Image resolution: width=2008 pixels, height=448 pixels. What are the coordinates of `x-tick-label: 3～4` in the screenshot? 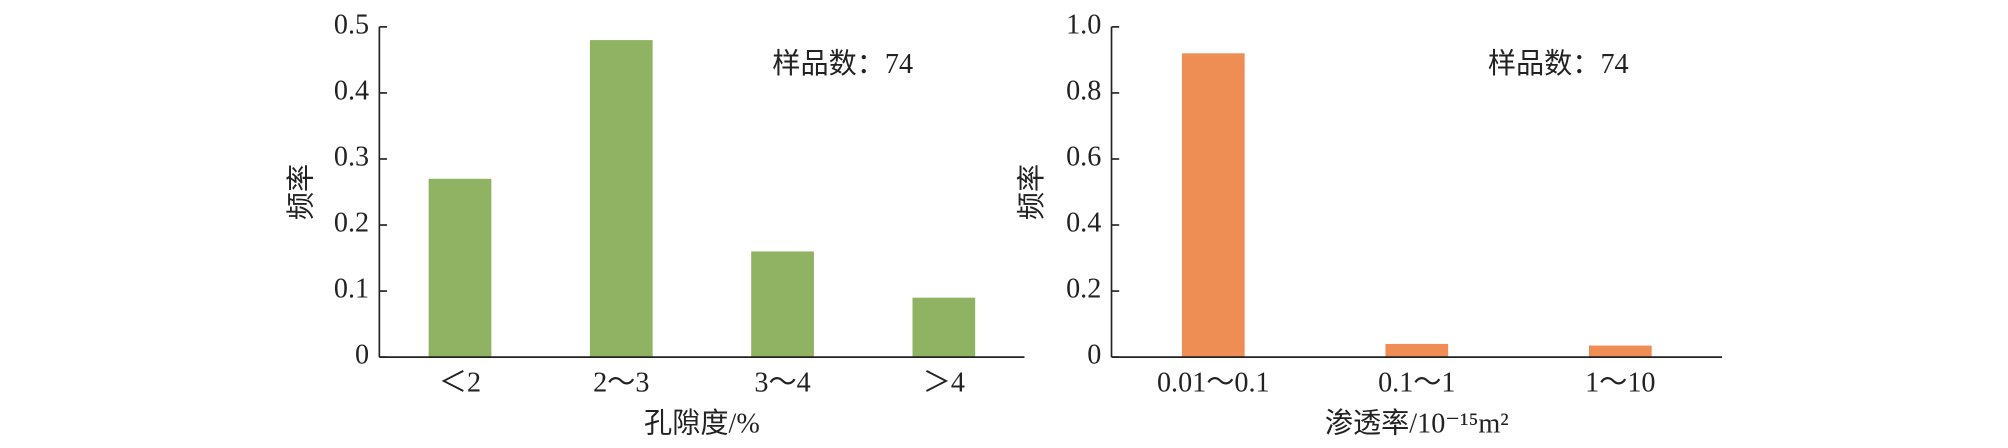 It's located at (782, 383).